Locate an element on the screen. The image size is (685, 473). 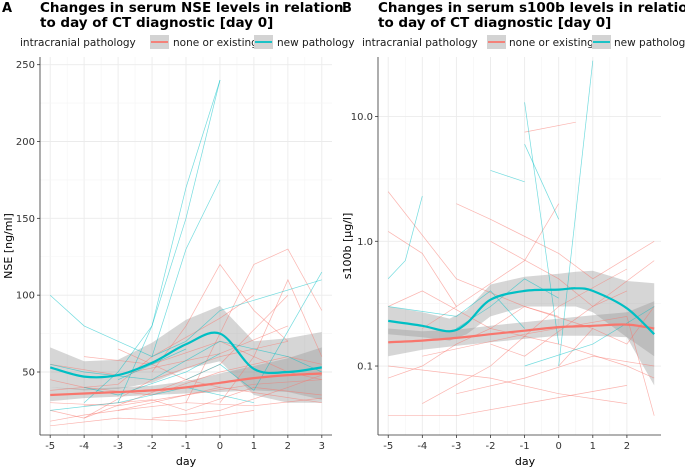
panel-a-x-tick-label: -1 is located at coordinates (186, 446).